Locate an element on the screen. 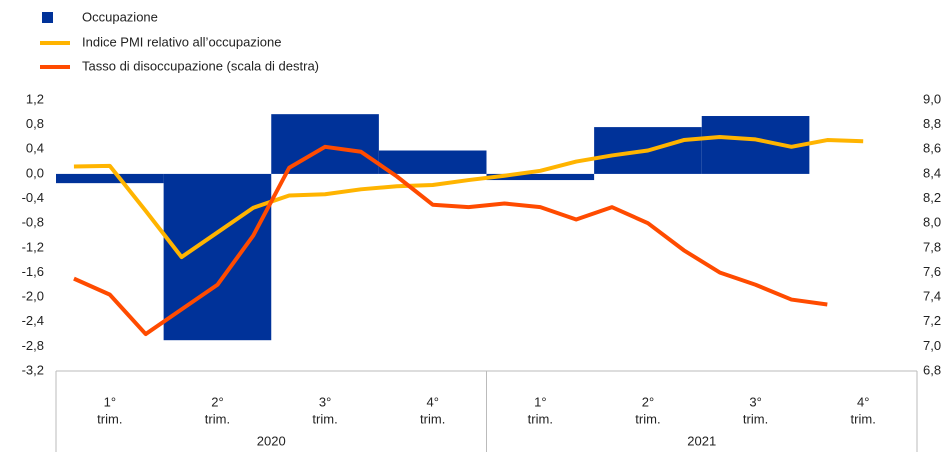 The height and width of the screenshot is (459, 945). y-tick-label: -3,2 is located at coordinates (33, 369).